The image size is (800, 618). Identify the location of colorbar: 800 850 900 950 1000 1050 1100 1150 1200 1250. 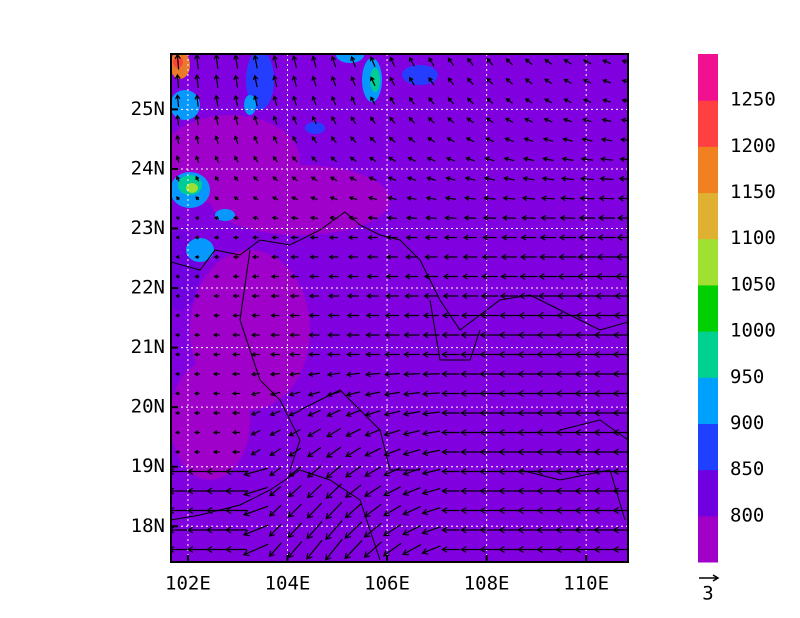
(737, 308).